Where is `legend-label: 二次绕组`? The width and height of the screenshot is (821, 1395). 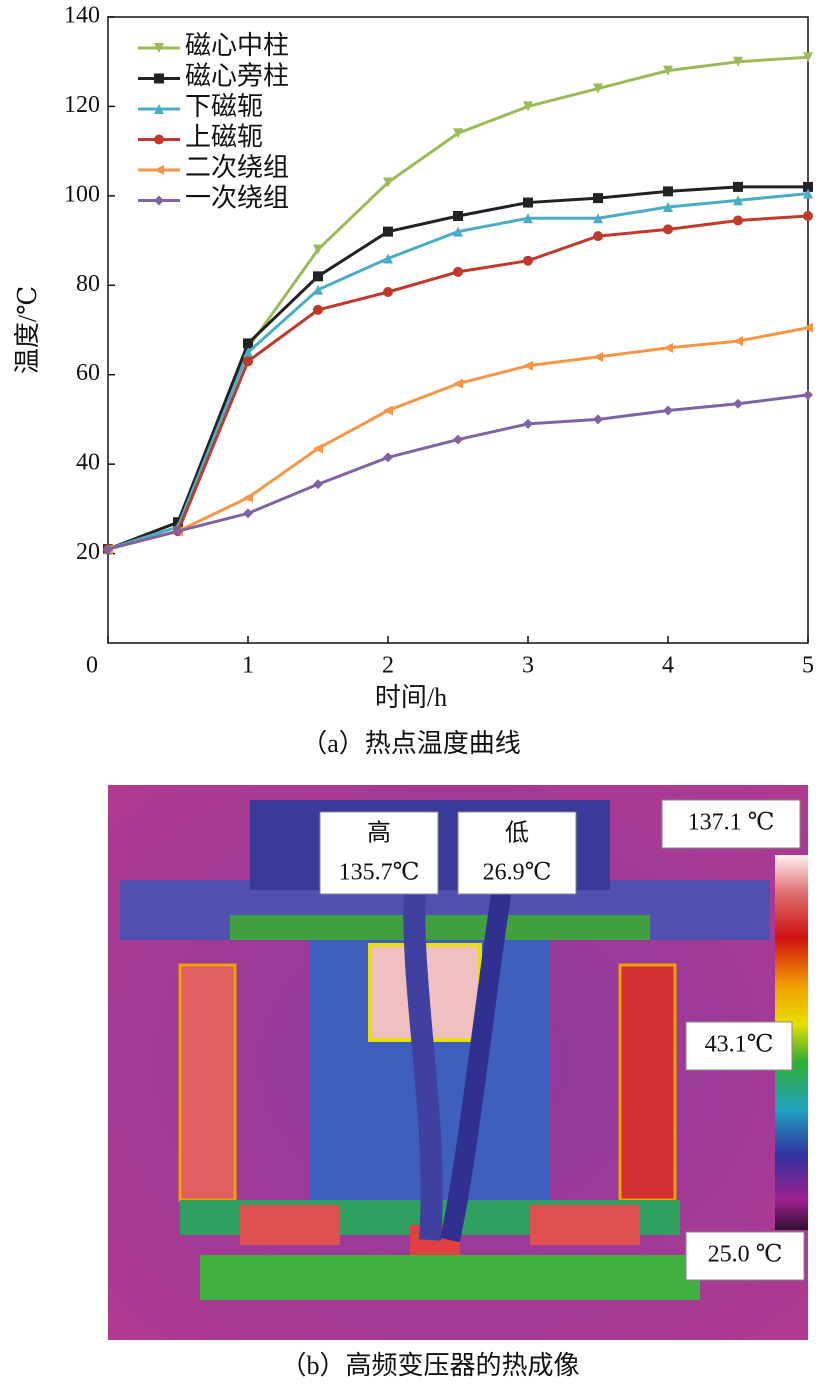
legend-label: 二次绕组 is located at coordinates (237, 167).